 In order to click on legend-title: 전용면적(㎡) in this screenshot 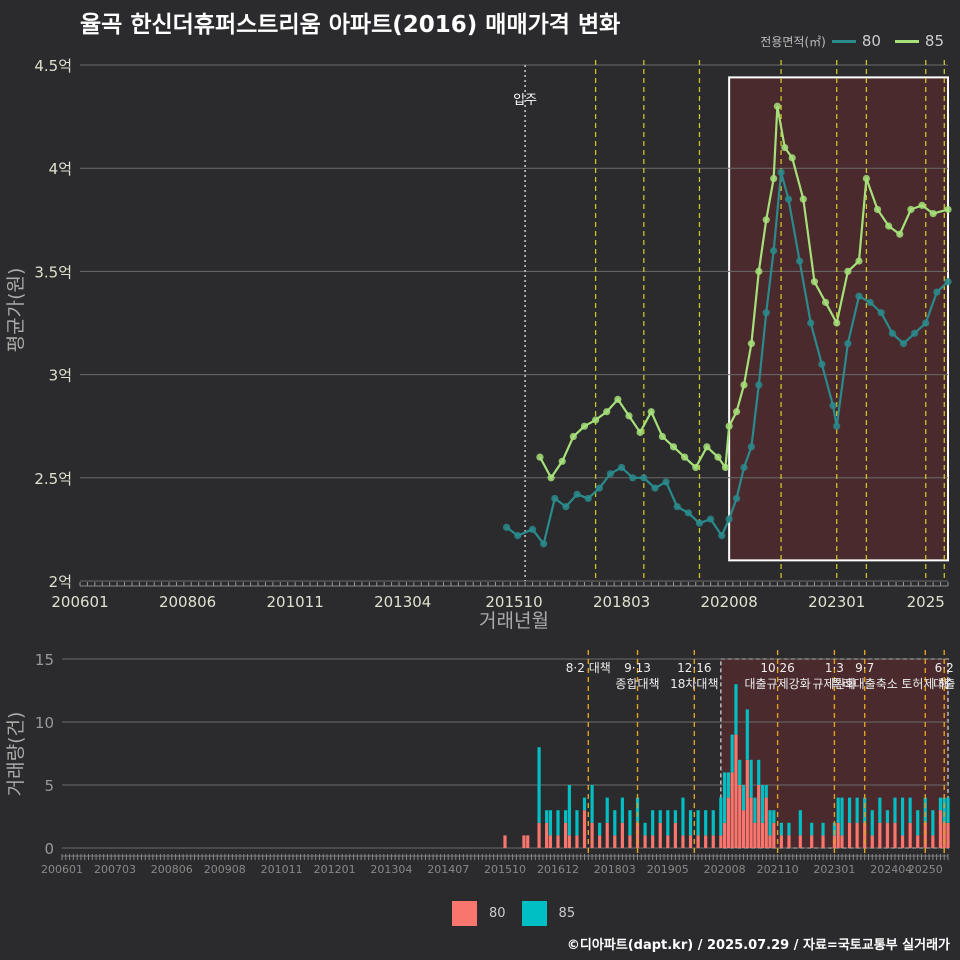, I will do `click(793, 41)`.